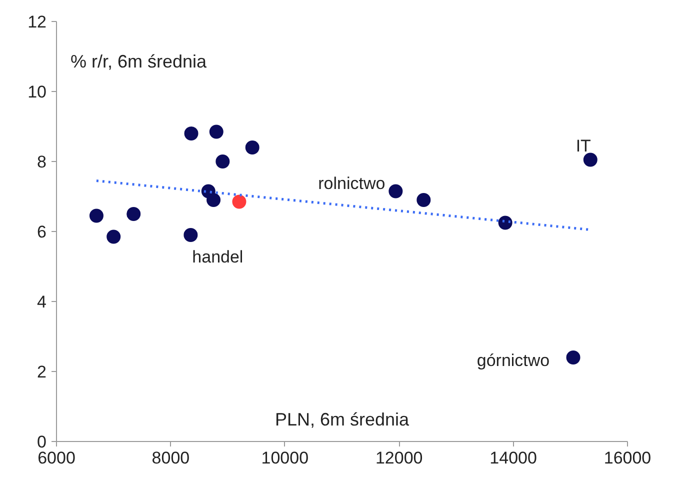 The width and height of the screenshot is (674, 479). What do you see at coordinates (171, 458) in the screenshot?
I see `x-tick-label: 8000` at bounding box center [171, 458].